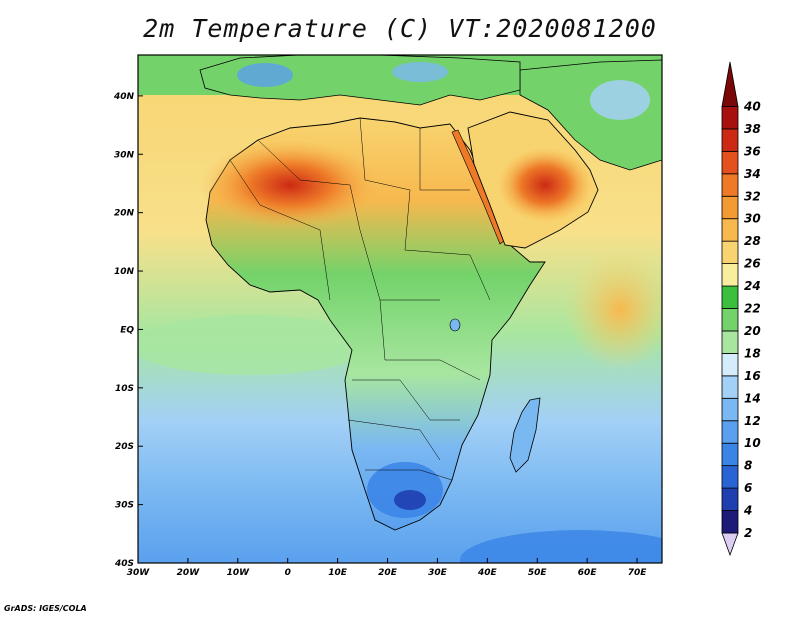 The image size is (800, 618). What do you see at coordinates (561, 546) in the screenshot?
I see `southern-ocean-cold` at bounding box center [561, 546].